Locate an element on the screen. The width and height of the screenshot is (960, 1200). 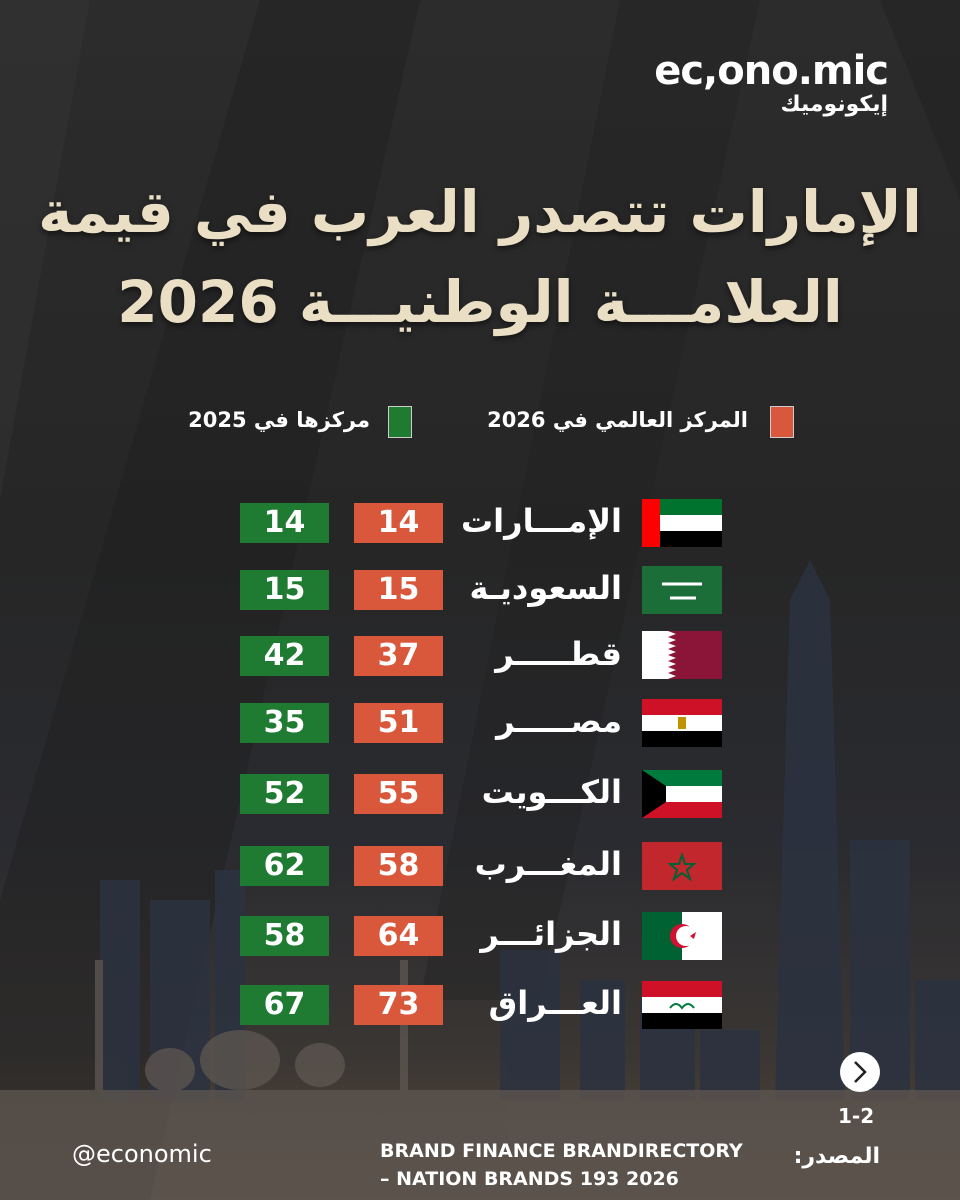
handle: @economic is located at coordinates (142, 1154).